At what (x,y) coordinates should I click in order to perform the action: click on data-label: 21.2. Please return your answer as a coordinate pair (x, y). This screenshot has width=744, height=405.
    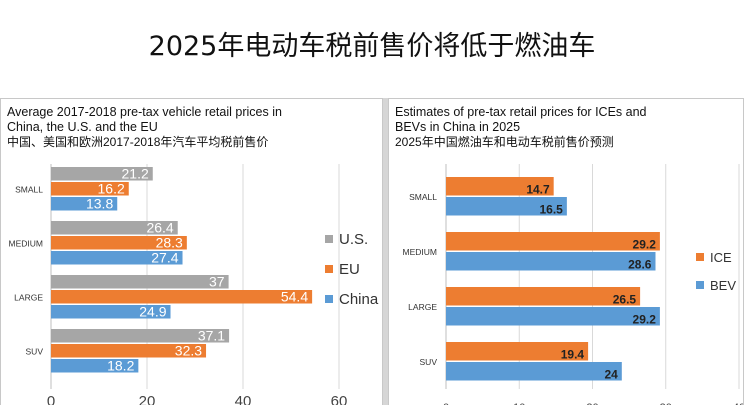
    Looking at the image, I should click on (135, 174).